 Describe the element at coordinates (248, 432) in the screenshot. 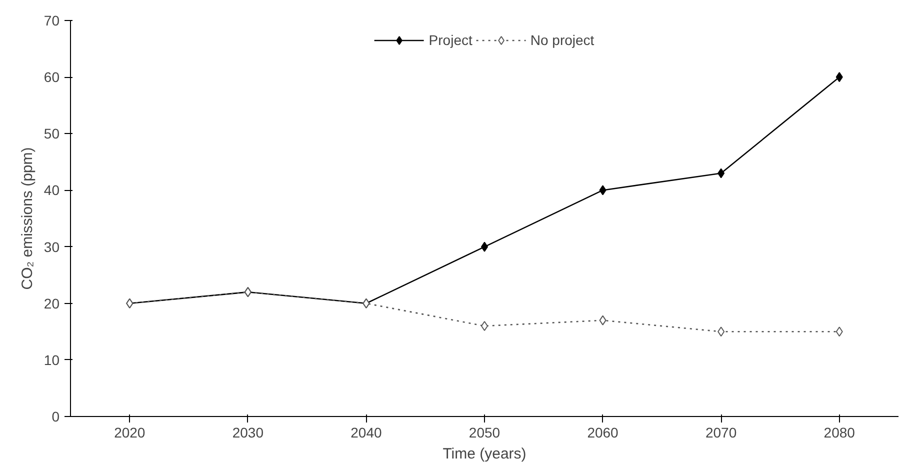

I see `x-tick-label: 2030` at that location.